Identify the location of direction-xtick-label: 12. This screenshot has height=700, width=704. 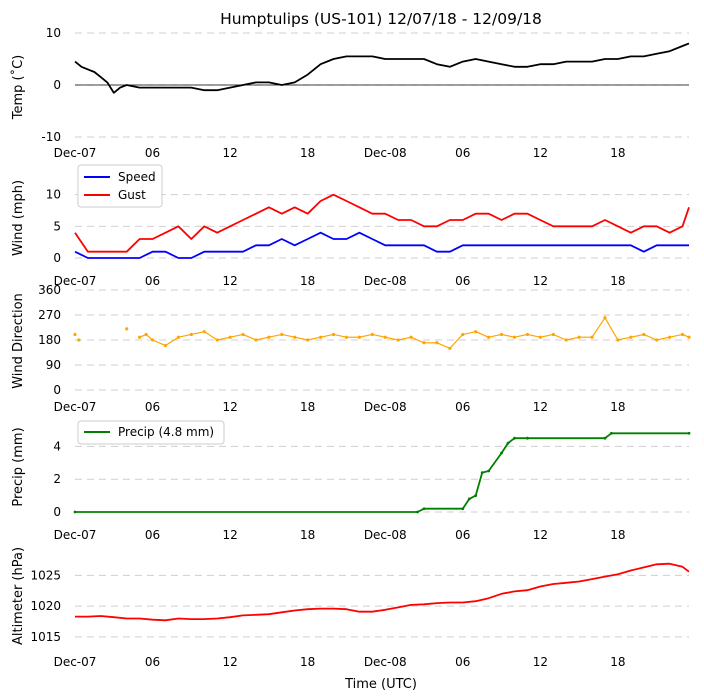
(229, 407).